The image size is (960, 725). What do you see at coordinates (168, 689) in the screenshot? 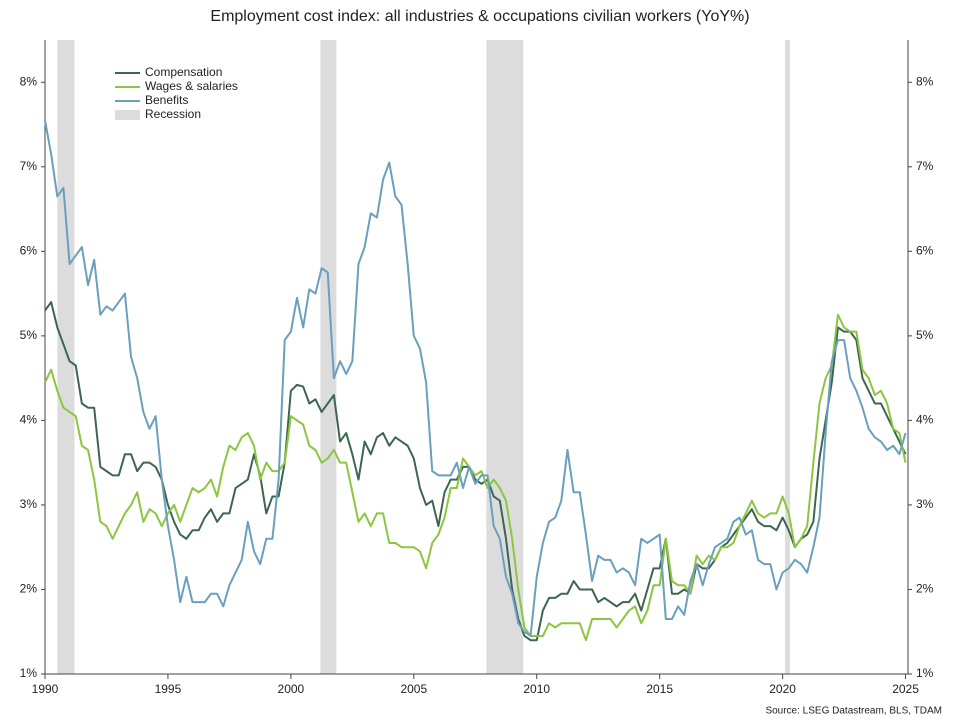
I see `x-tick-label: 1995` at bounding box center [168, 689].